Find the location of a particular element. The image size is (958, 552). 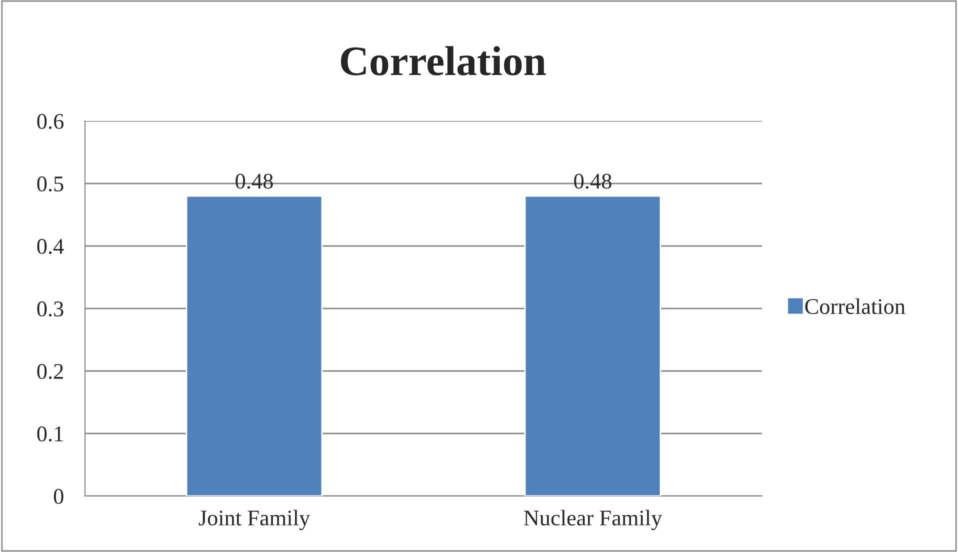

chart-title: Correlation is located at coordinates (443, 61).